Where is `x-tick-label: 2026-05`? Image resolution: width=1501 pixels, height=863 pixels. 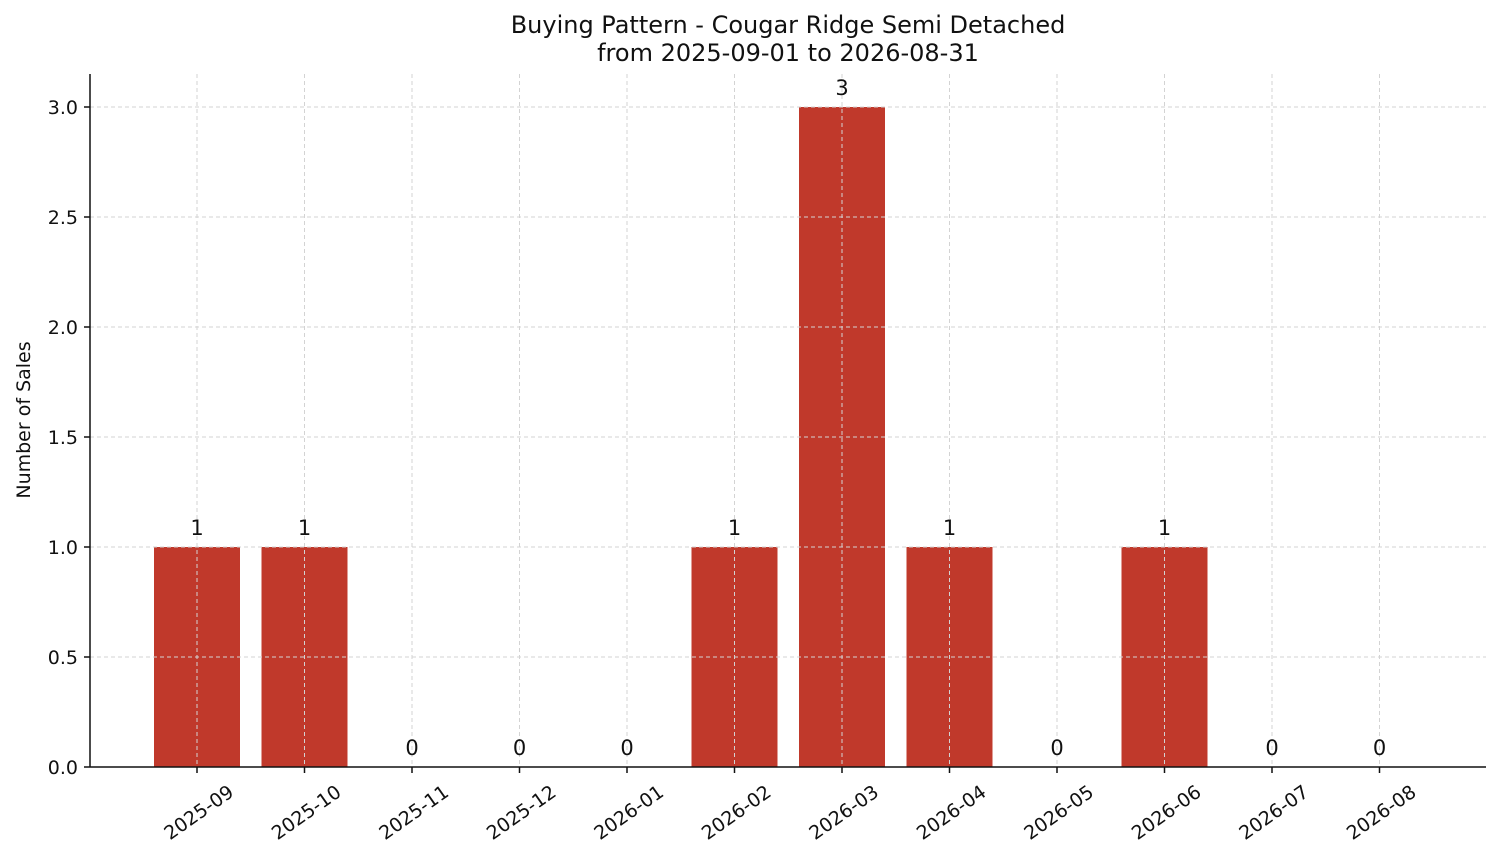
x-tick-label: 2026-05 is located at coordinates (1059, 813).